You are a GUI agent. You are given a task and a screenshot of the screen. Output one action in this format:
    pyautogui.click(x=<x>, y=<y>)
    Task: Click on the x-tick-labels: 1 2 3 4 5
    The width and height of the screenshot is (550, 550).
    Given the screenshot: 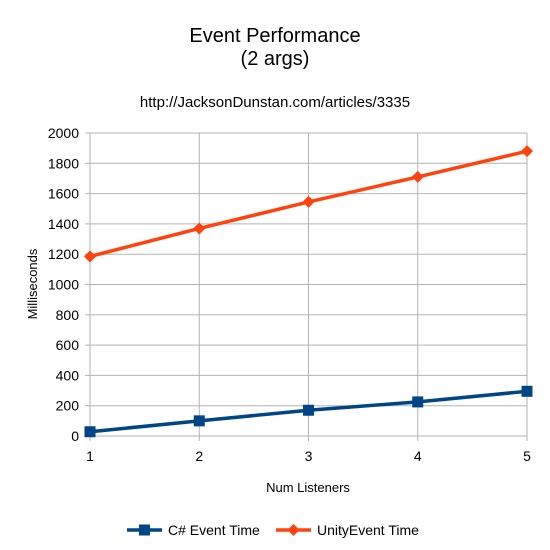 What is the action you would take?
    pyautogui.click(x=308, y=456)
    